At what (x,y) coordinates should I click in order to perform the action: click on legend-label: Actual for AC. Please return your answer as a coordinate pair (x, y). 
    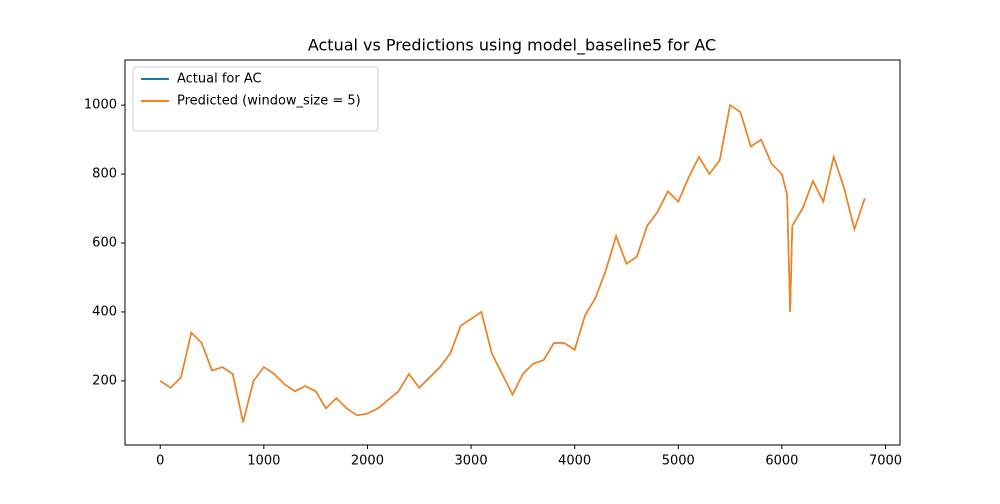
    Looking at the image, I should click on (219, 79).